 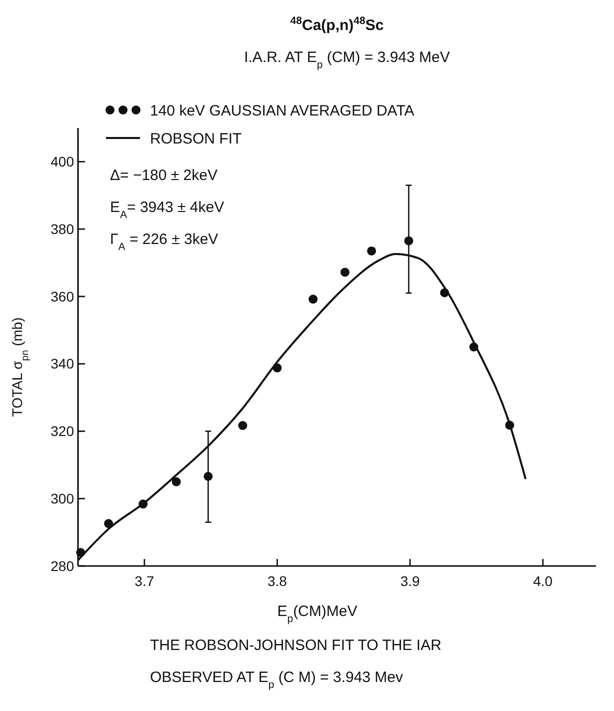 I want to click on y-tick-label: 320, so click(x=62, y=431).